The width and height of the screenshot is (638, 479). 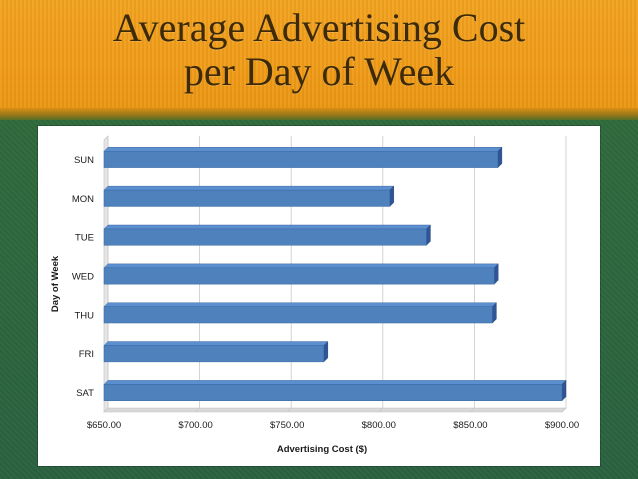 I want to click on bar-thu, so click(x=300, y=313).